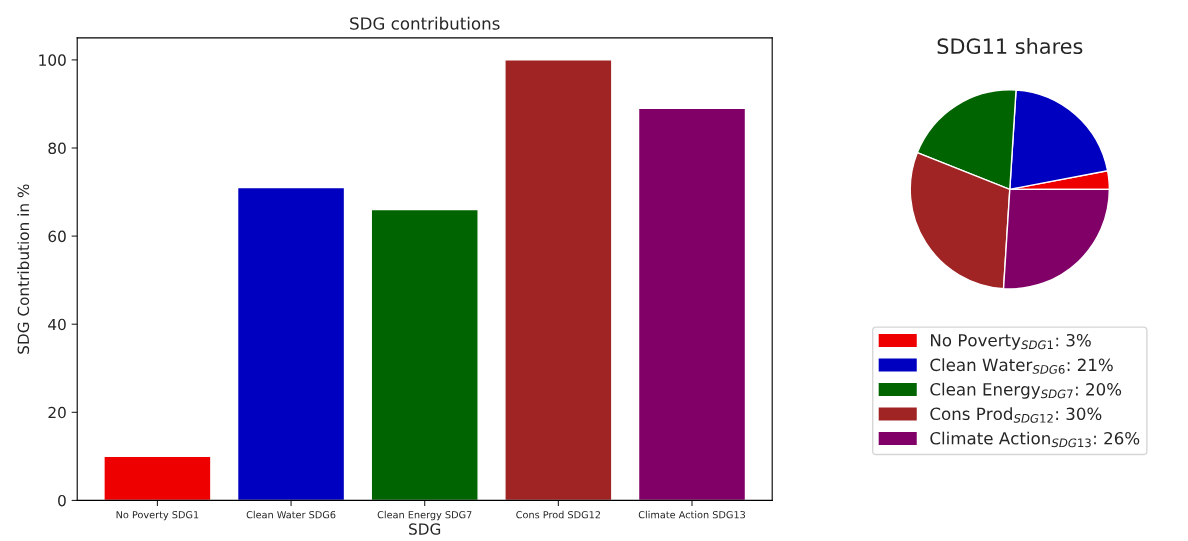  What do you see at coordinates (424, 515) in the screenshot?
I see `x-tick-label: Clean Energy SDG7` at bounding box center [424, 515].